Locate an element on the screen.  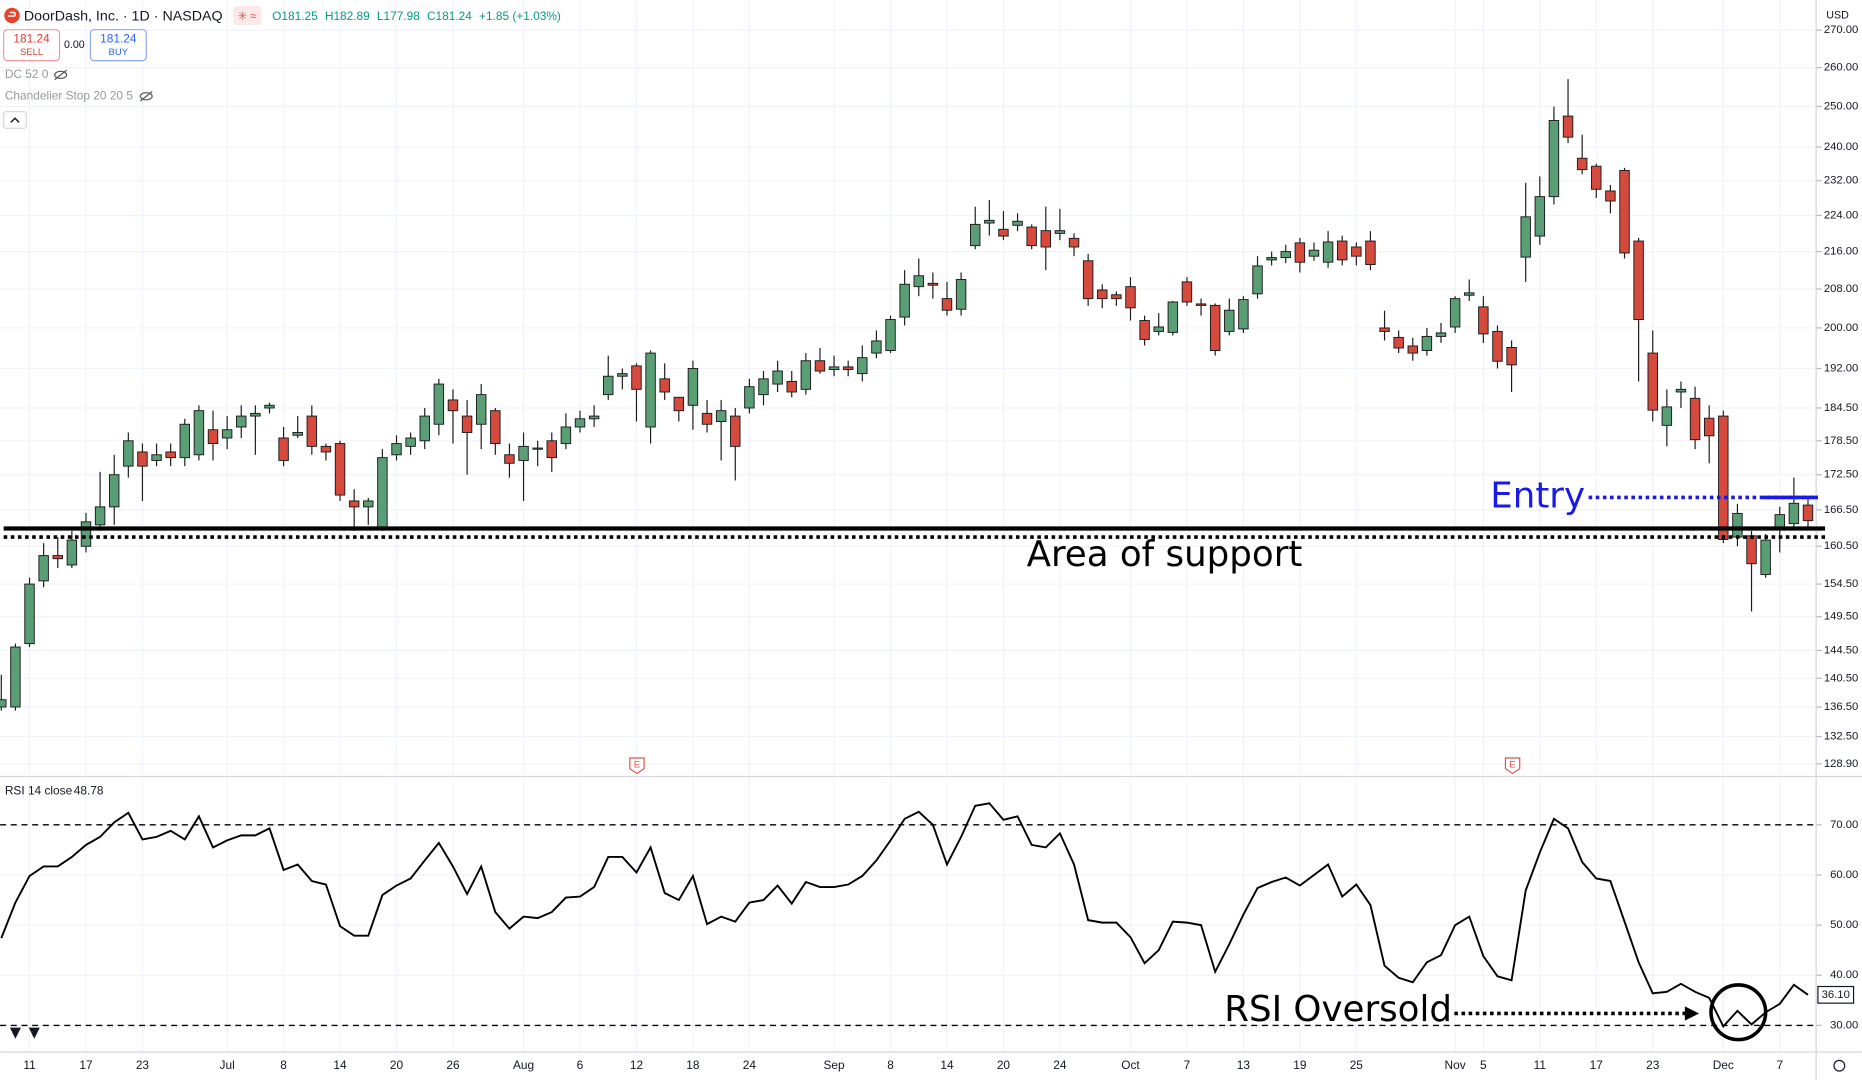
y-tick-label: 208.00 is located at coordinates (1841, 289).